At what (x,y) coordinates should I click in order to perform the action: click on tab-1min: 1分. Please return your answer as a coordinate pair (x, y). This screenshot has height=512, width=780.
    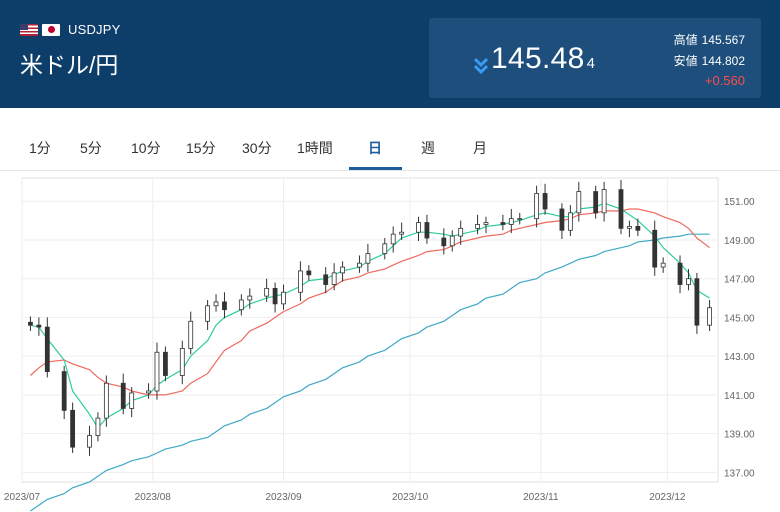
    Looking at the image, I should click on (40, 148).